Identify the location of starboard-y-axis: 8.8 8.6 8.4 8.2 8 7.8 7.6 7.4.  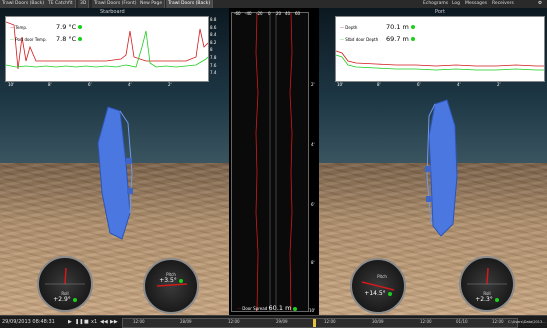
(213, 46).